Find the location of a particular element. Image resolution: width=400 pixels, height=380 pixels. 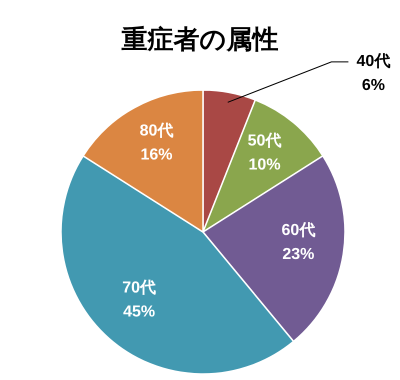

slice-label: 60代 is located at coordinates (298, 230).